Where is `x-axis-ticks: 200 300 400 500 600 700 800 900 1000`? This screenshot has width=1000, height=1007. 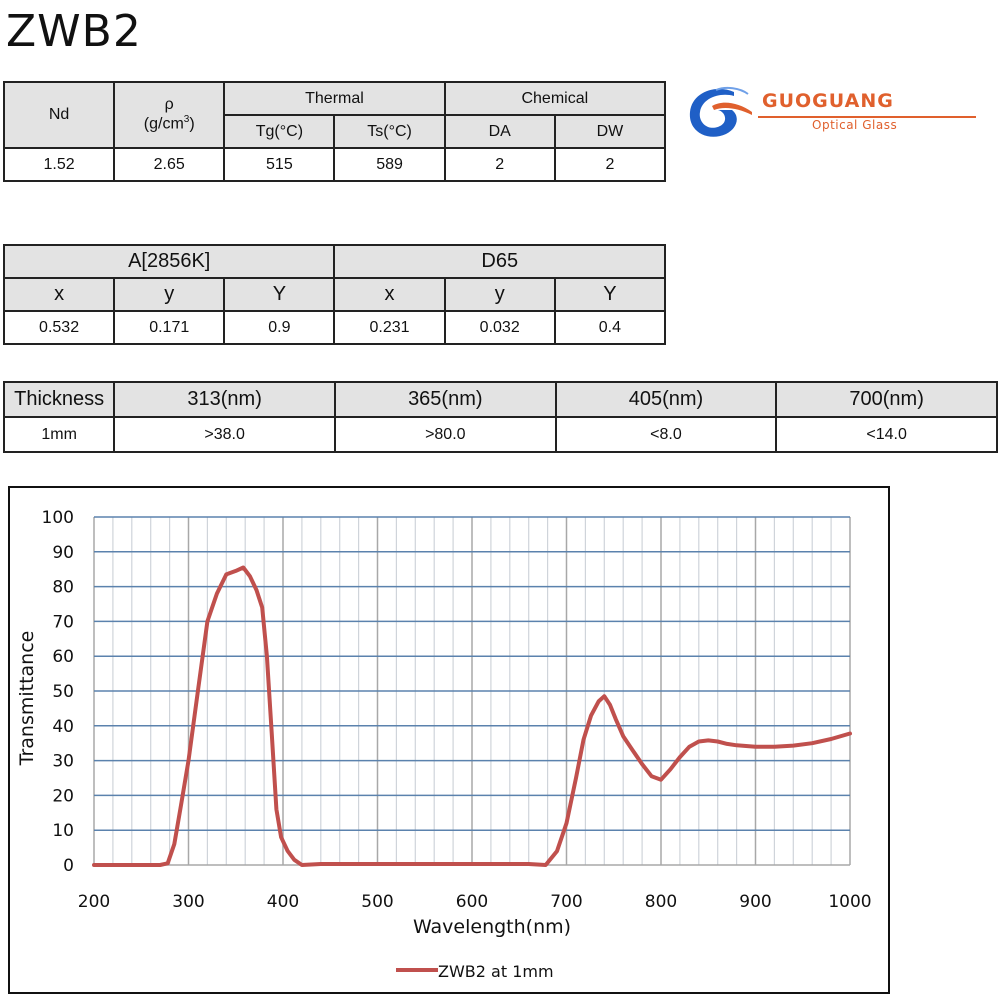
x-axis-ticks: 200 300 400 500 600 700 800 900 1000 is located at coordinates (475, 902).